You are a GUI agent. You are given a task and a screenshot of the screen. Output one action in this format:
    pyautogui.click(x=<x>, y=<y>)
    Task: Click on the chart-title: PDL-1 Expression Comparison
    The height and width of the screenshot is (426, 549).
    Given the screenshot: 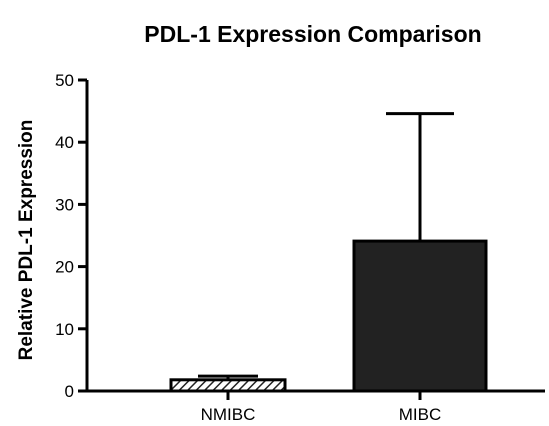 What is the action you would take?
    pyautogui.click(x=312, y=34)
    